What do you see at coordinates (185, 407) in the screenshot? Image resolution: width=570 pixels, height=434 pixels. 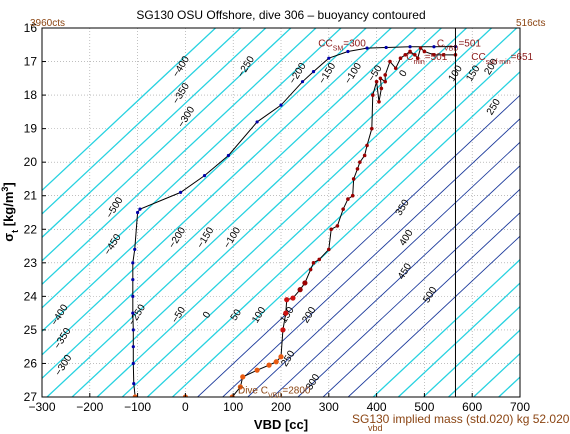 I see `x-tick-label: 0` at bounding box center [185, 407].